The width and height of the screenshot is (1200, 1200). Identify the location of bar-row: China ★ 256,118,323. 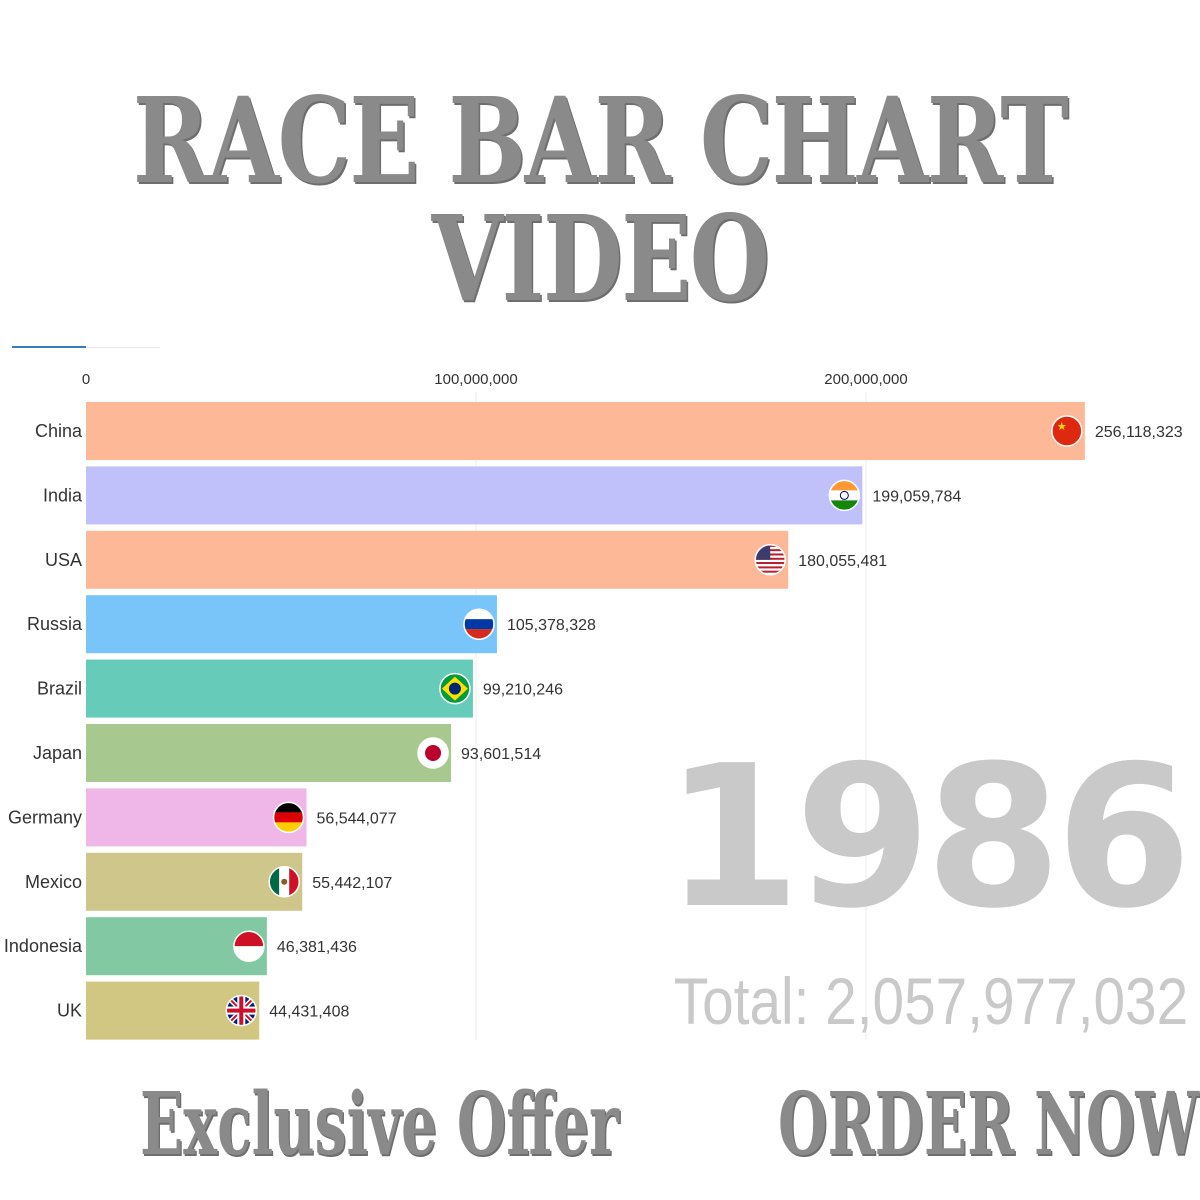
(609, 431).